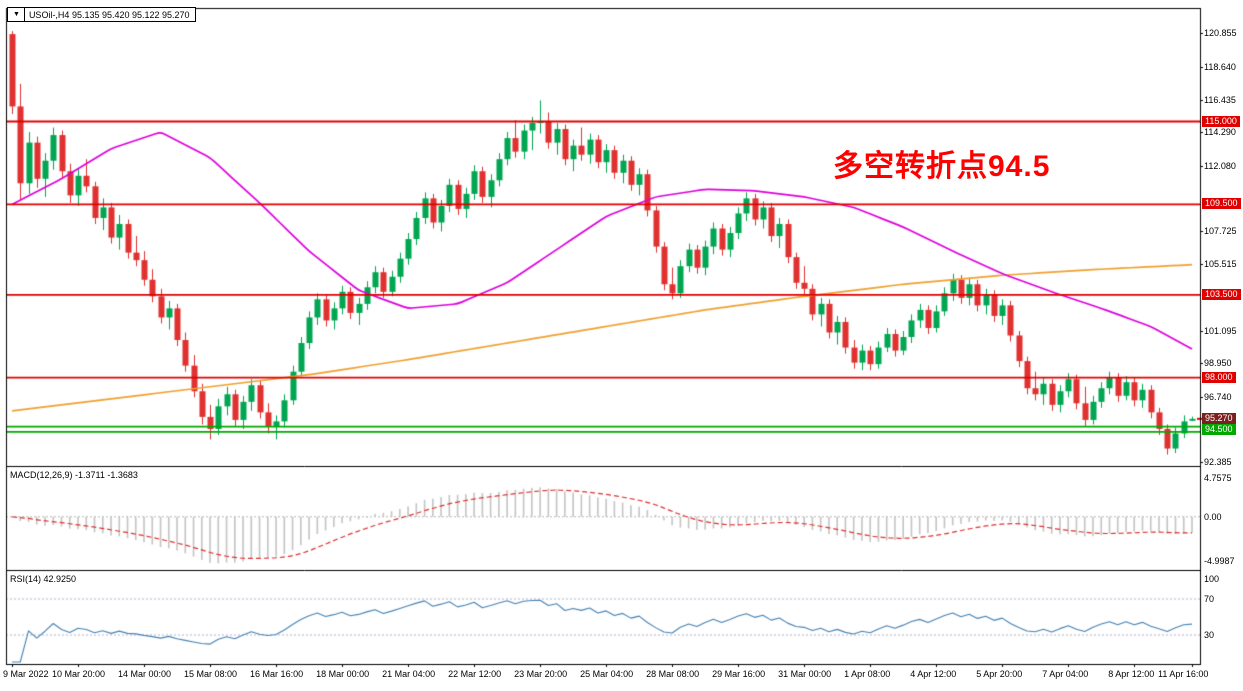 The height and width of the screenshot is (691, 1243). Describe the element at coordinates (79, 674) in the screenshot. I see `time-label: 10 Mar 20:00` at that location.